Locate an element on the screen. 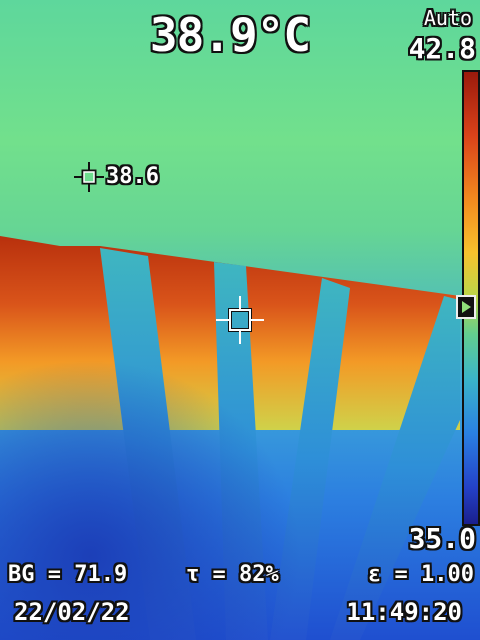 The image size is (480, 640). scale-mode-label: Auto is located at coordinates (447, 18).